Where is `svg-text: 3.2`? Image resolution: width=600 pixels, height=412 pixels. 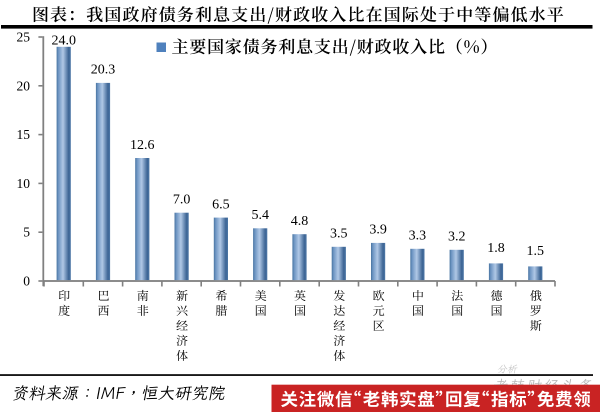
svg-text: 3.2 is located at coordinates (457, 237).